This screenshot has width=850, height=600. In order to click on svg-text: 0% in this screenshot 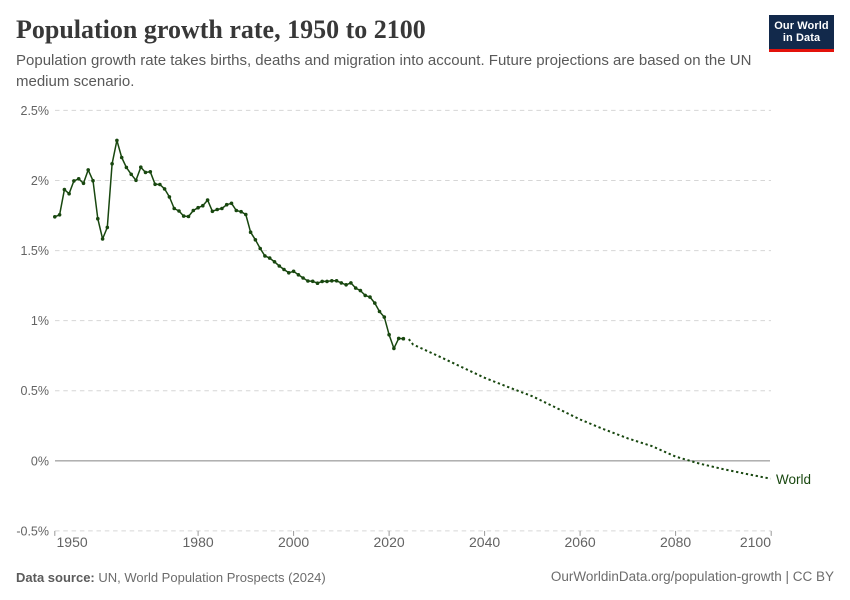, I will do `click(40, 461)`.